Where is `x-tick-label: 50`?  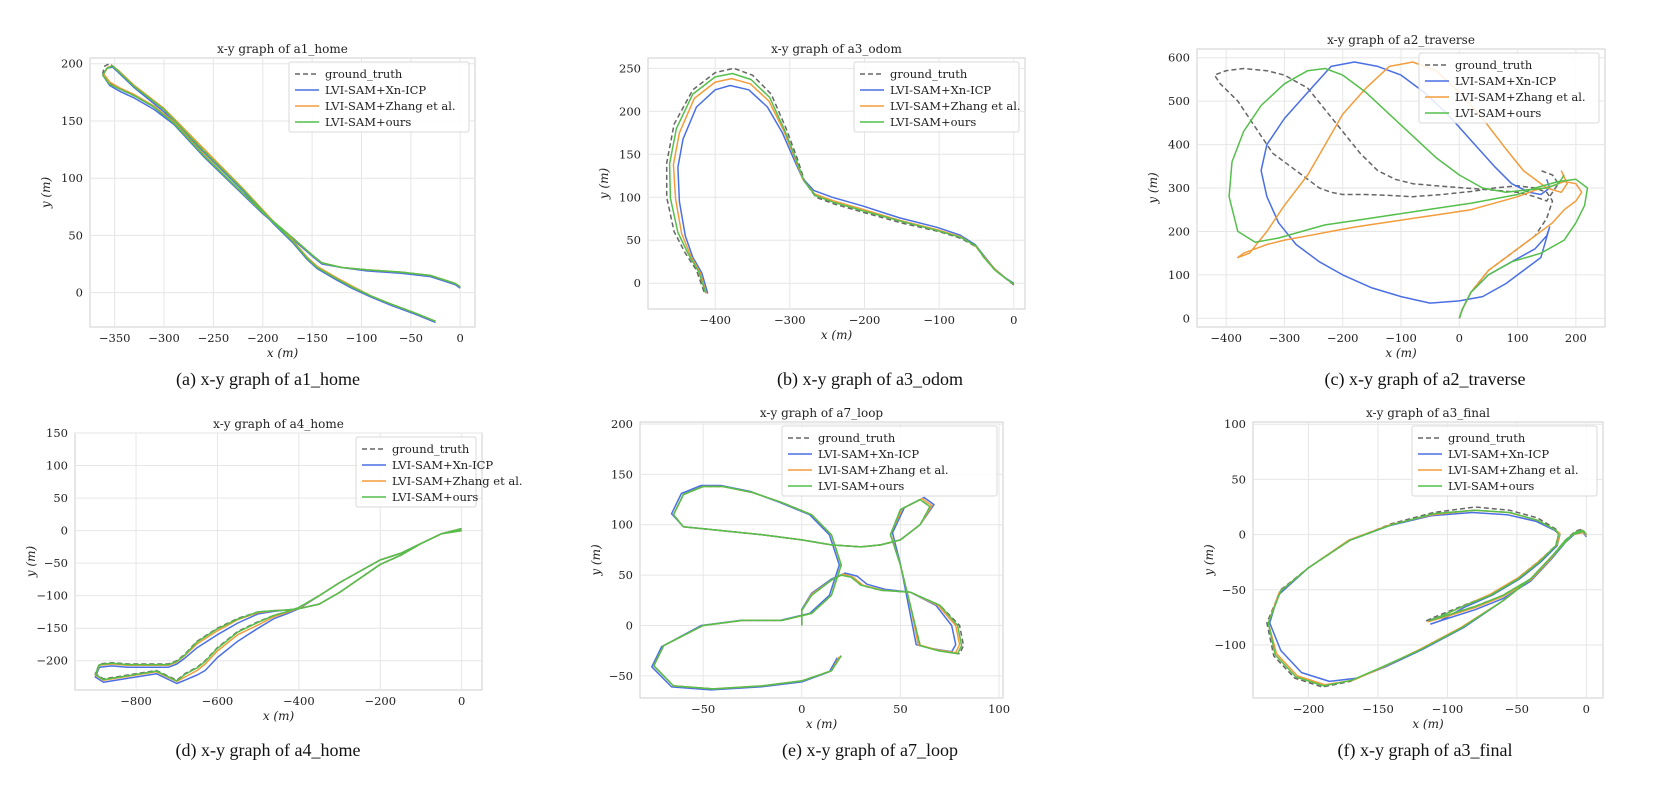 x-tick-label: 50 is located at coordinates (900, 709).